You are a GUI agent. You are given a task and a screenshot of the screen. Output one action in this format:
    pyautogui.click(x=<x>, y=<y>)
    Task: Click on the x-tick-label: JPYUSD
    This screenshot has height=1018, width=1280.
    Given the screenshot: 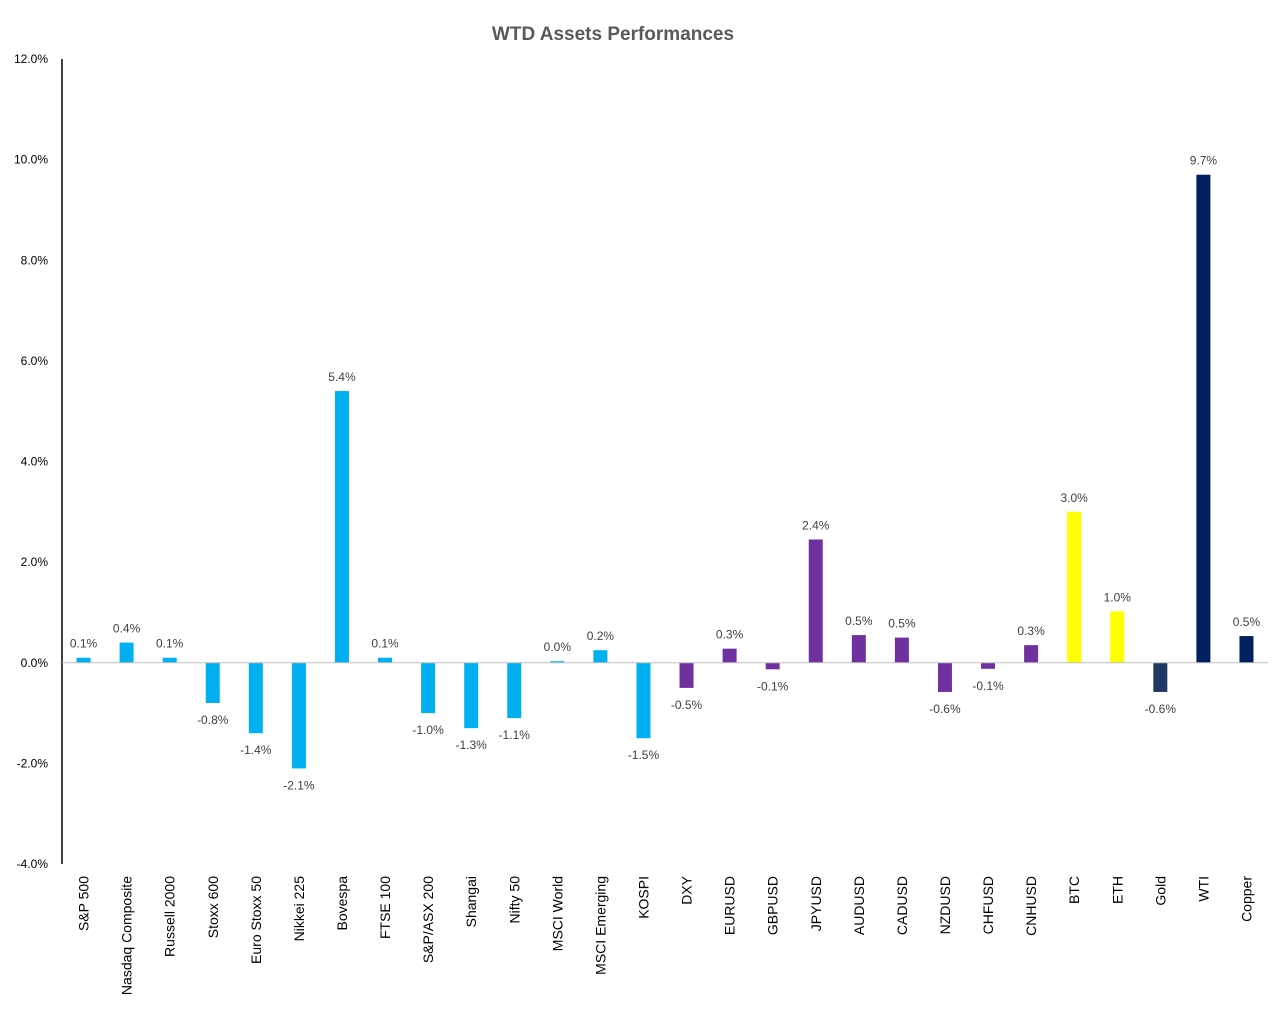 What is the action you would take?
    pyautogui.click(x=816, y=903)
    